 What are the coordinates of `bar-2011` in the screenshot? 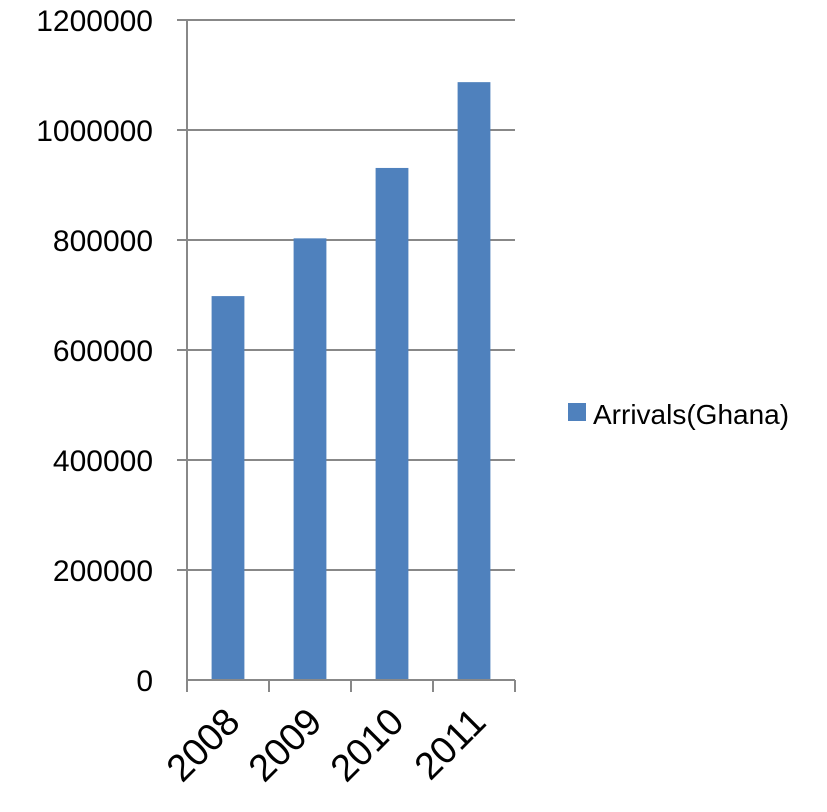 It's located at (474, 381).